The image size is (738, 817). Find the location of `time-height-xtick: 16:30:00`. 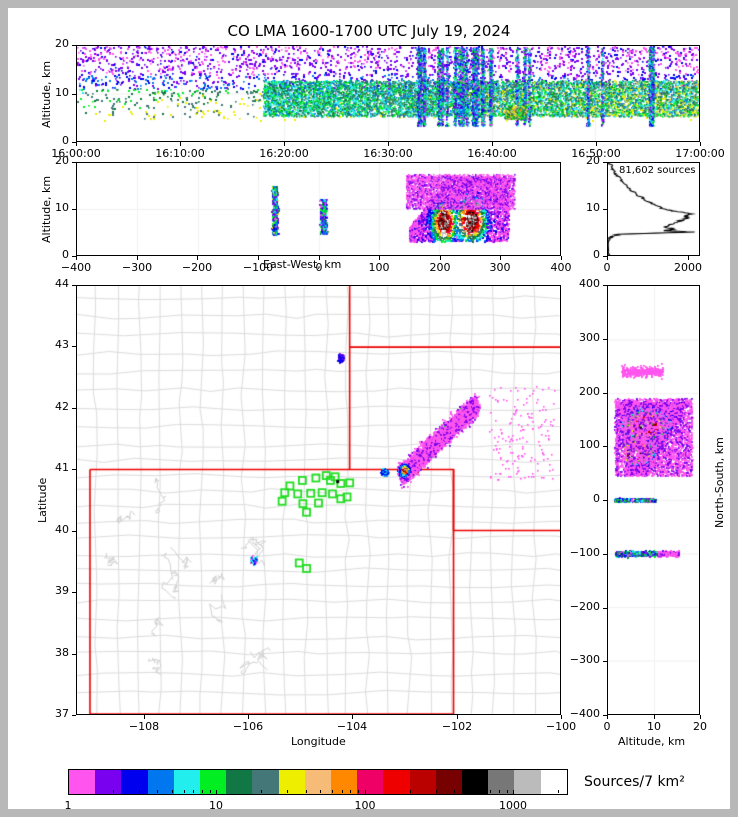

time-height-xtick: 16:30:00 is located at coordinates (388, 153).